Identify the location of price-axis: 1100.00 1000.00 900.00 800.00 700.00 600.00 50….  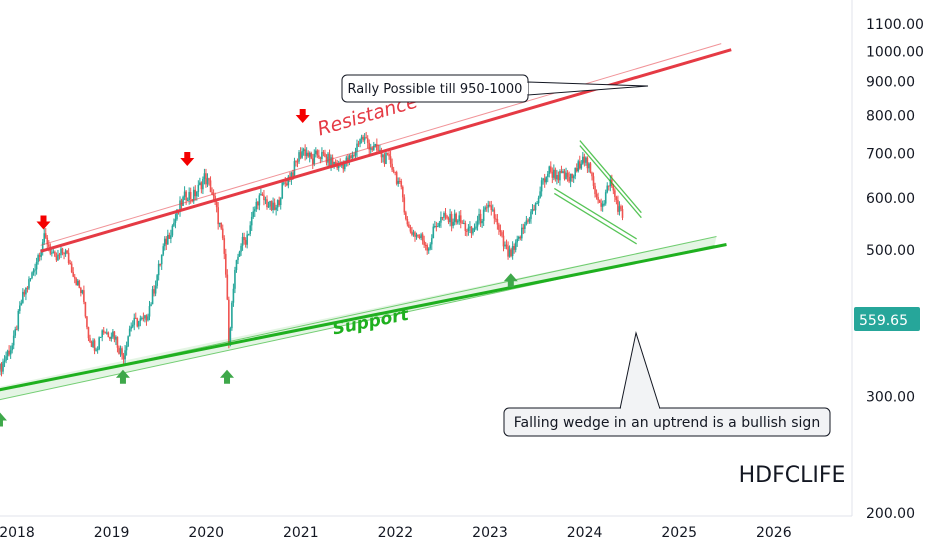
(895, 269).